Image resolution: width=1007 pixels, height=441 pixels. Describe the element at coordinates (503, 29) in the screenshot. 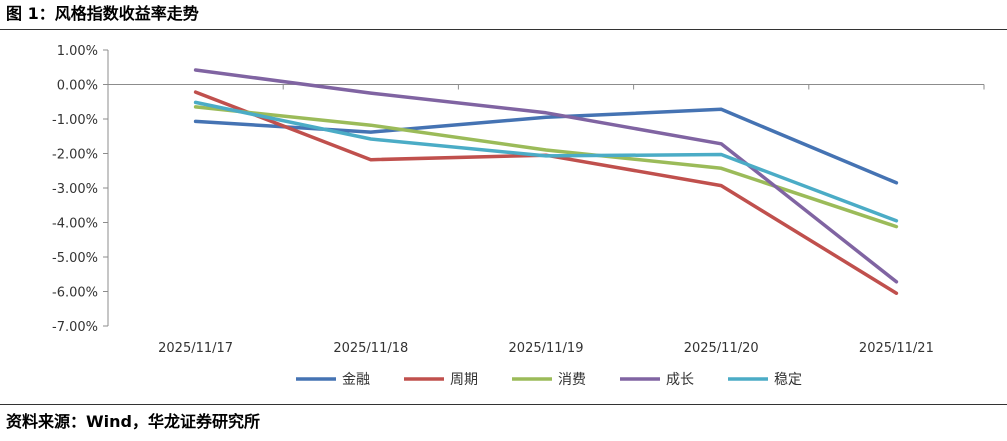

I see `top-rule` at that location.